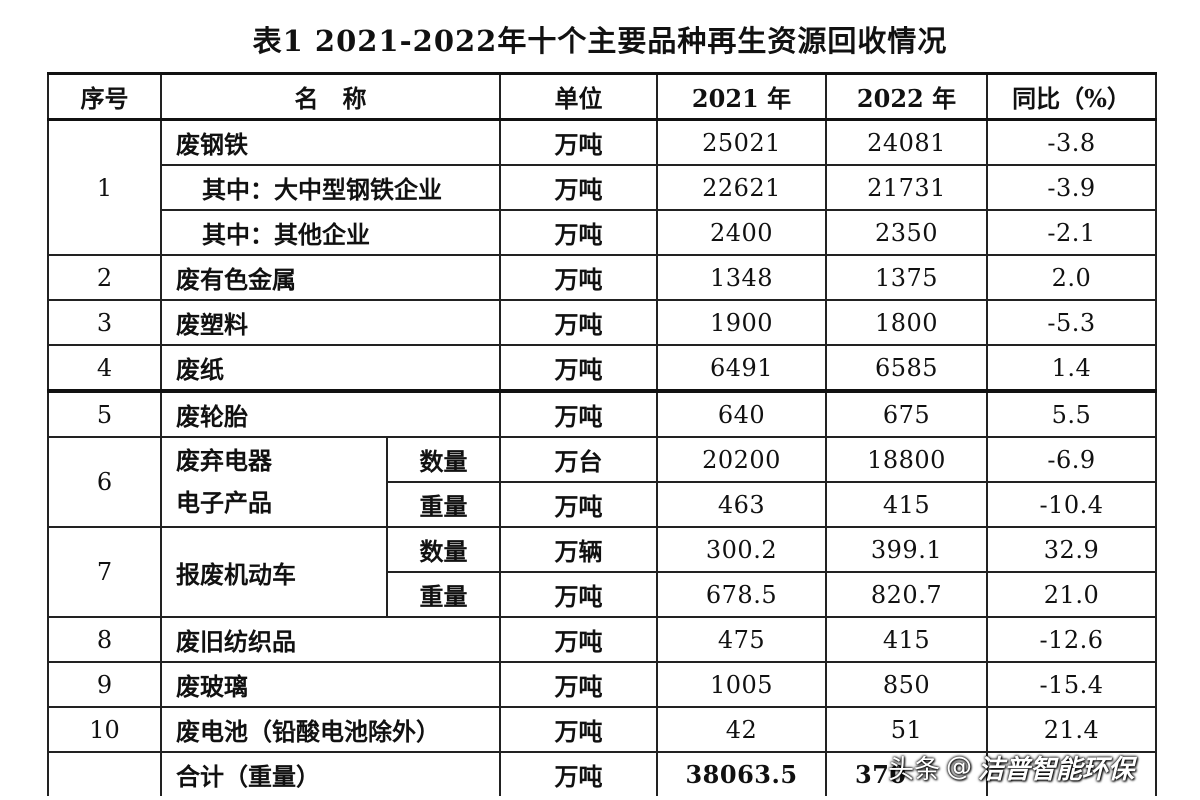 This screenshot has height=800, width=1200. What do you see at coordinates (741, 322) in the screenshot?
I see `value-2021-cell: 1900` at bounding box center [741, 322].